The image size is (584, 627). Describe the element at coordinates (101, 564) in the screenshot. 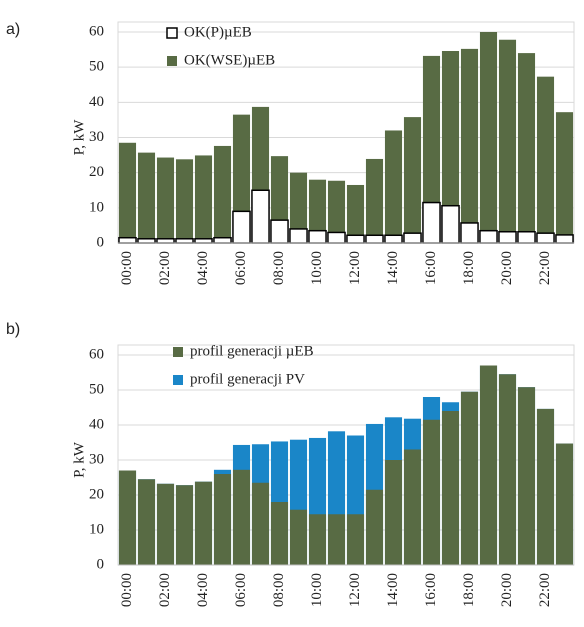

I see `y-tick-label: 0` at that location.